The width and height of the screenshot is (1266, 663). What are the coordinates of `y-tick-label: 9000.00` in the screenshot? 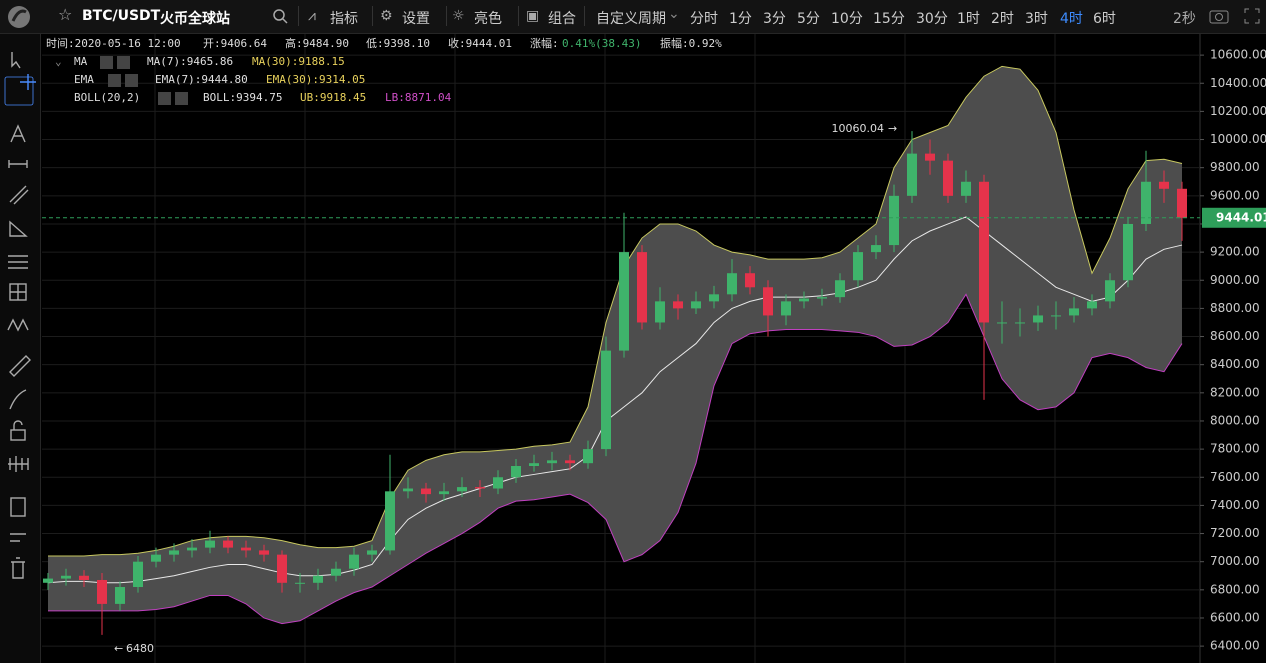 It's located at (1235, 280).